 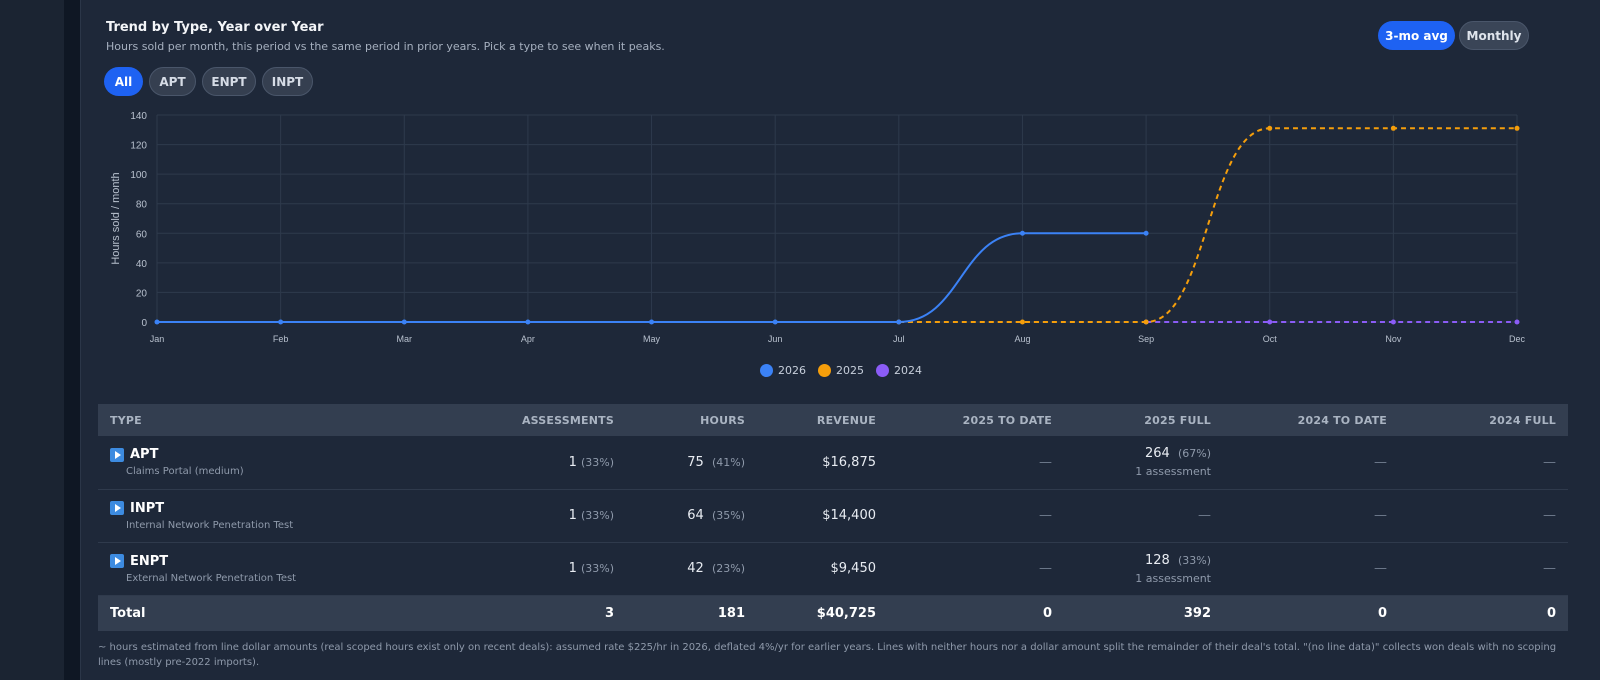 What do you see at coordinates (123, 81) in the screenshot?
I see `filter-all: All` at bounding box center [123, 81].